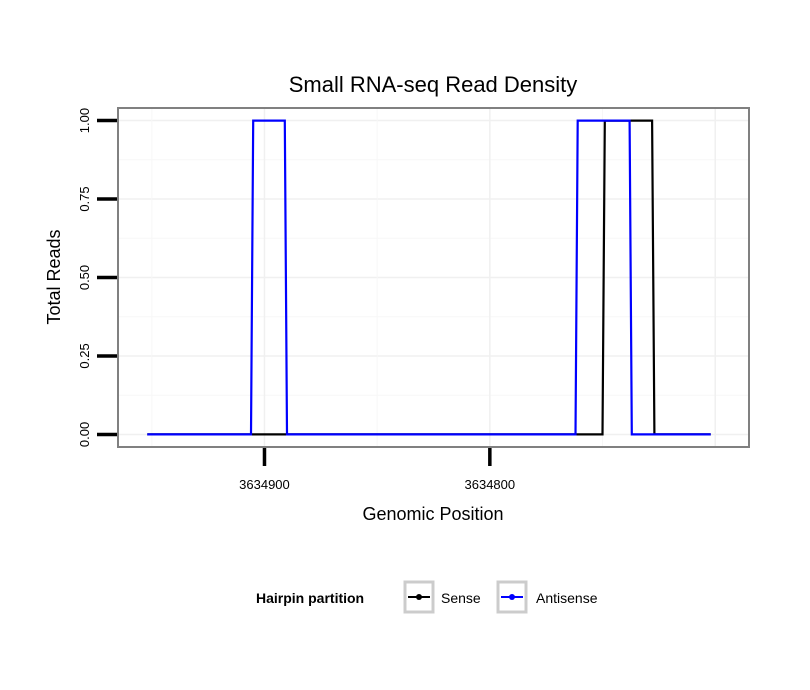 This screenshot has width=810, height=690. I want to click on y-tick-label: 0.00, so click(84, 434).